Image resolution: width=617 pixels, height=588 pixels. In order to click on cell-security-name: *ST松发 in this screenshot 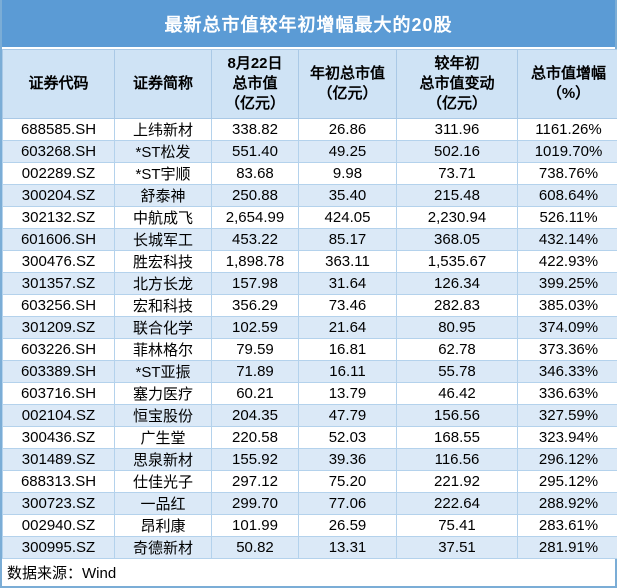, I will do `click(163, 151)`.